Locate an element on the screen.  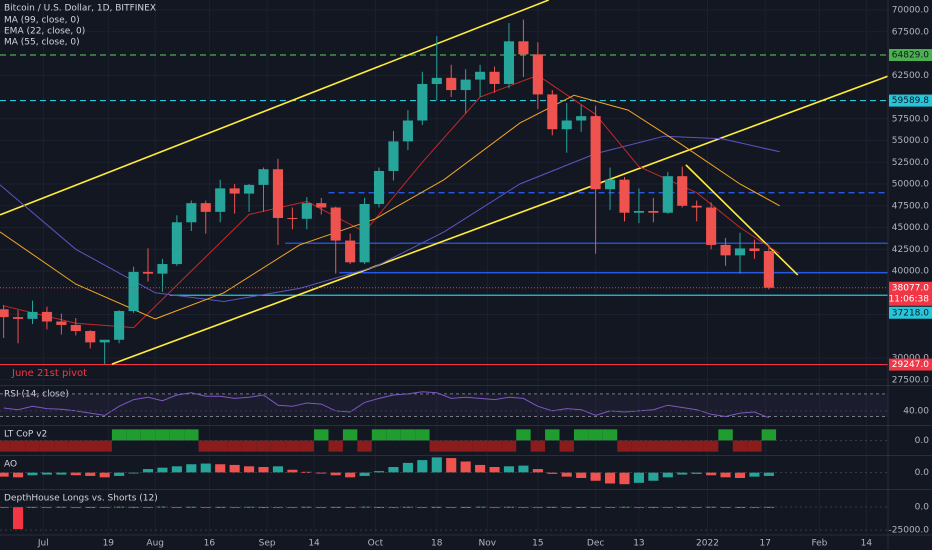
price-label: 38077.0 is located at coordinates (910, 288).